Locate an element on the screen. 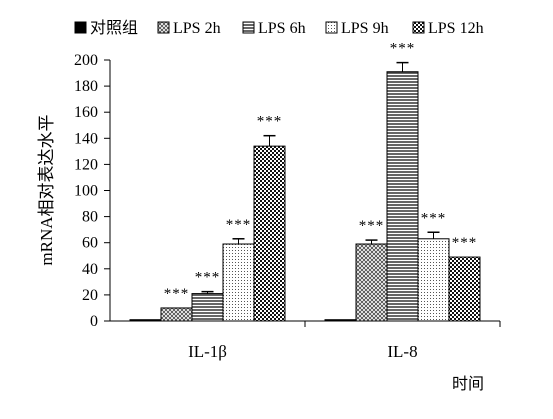  y-tick-label: 160 is located at coordinates (86, 112).